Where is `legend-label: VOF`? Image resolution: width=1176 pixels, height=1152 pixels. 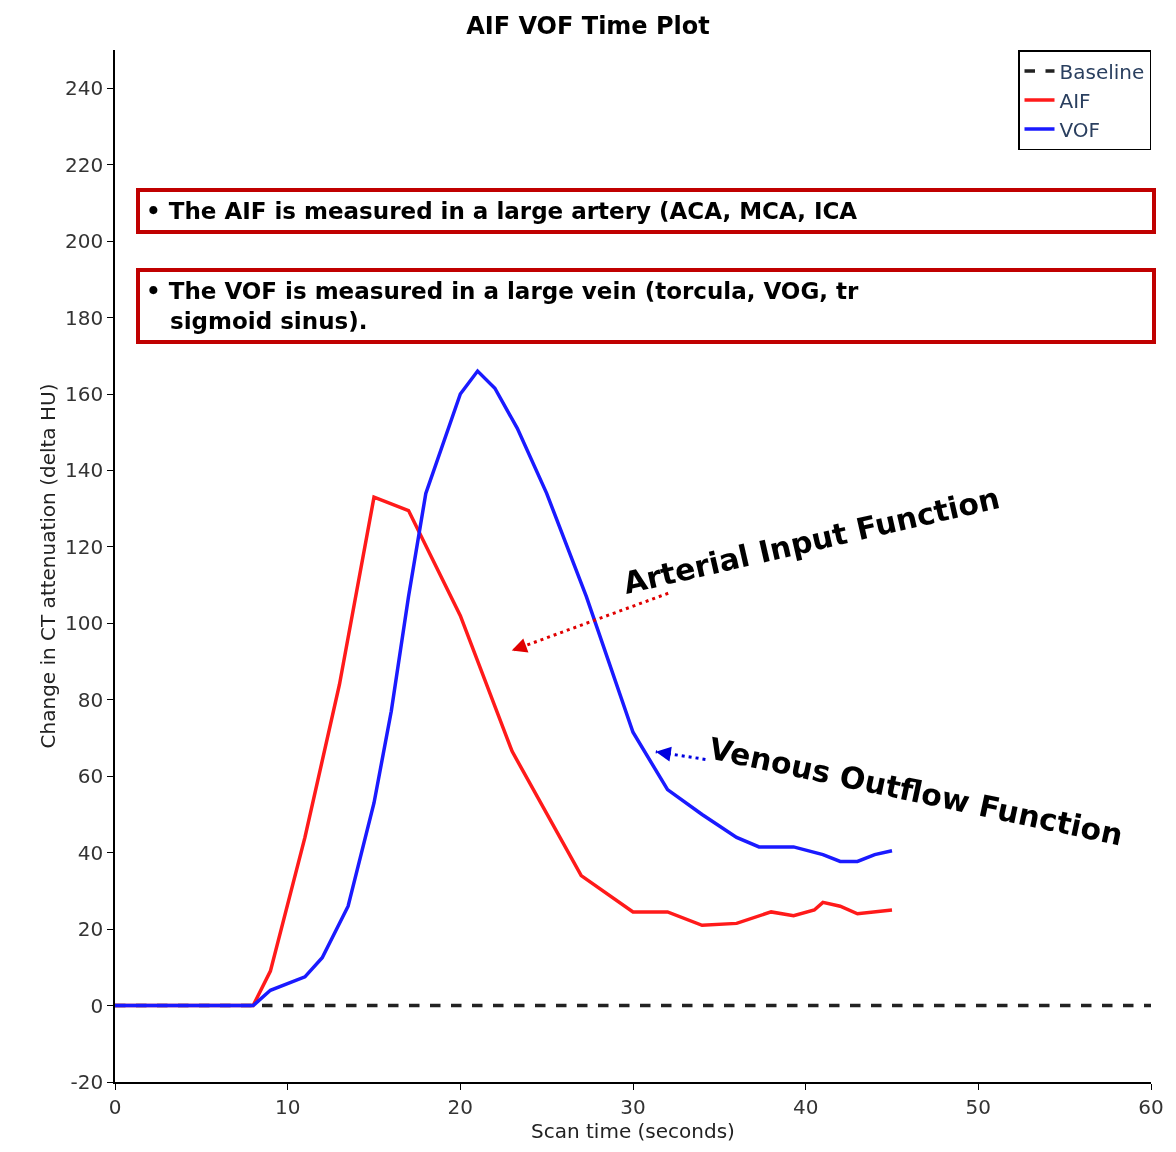
legend-label: VOF is located at coordinates (1080, 129).